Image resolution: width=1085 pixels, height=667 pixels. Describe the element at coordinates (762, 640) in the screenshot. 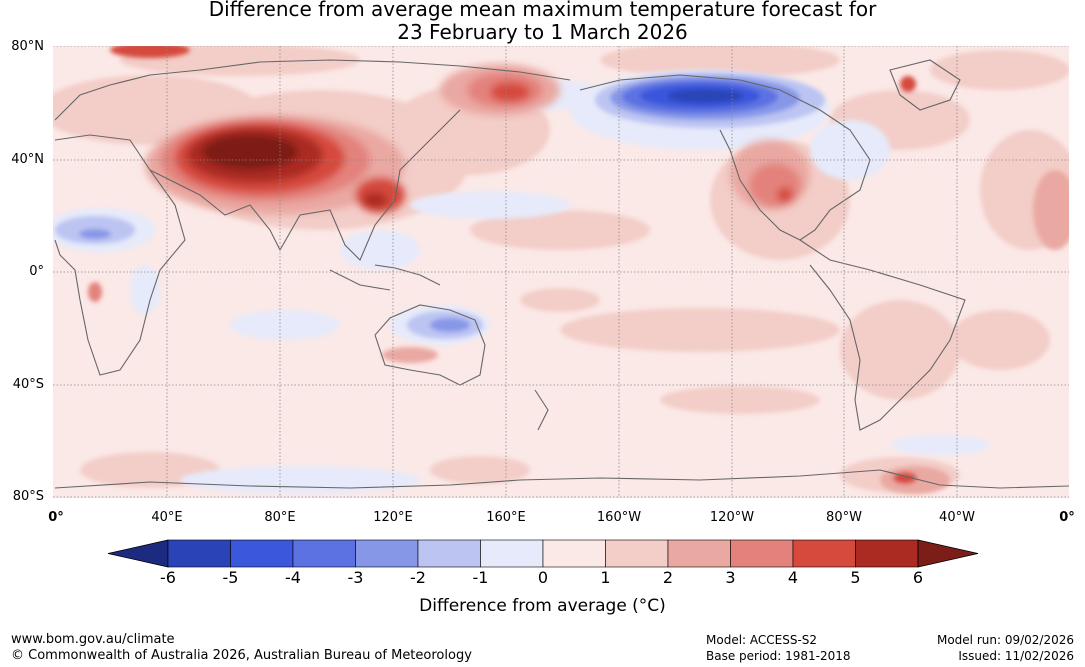

I see `footer-model: Model: ACCESS-S2` at that location.